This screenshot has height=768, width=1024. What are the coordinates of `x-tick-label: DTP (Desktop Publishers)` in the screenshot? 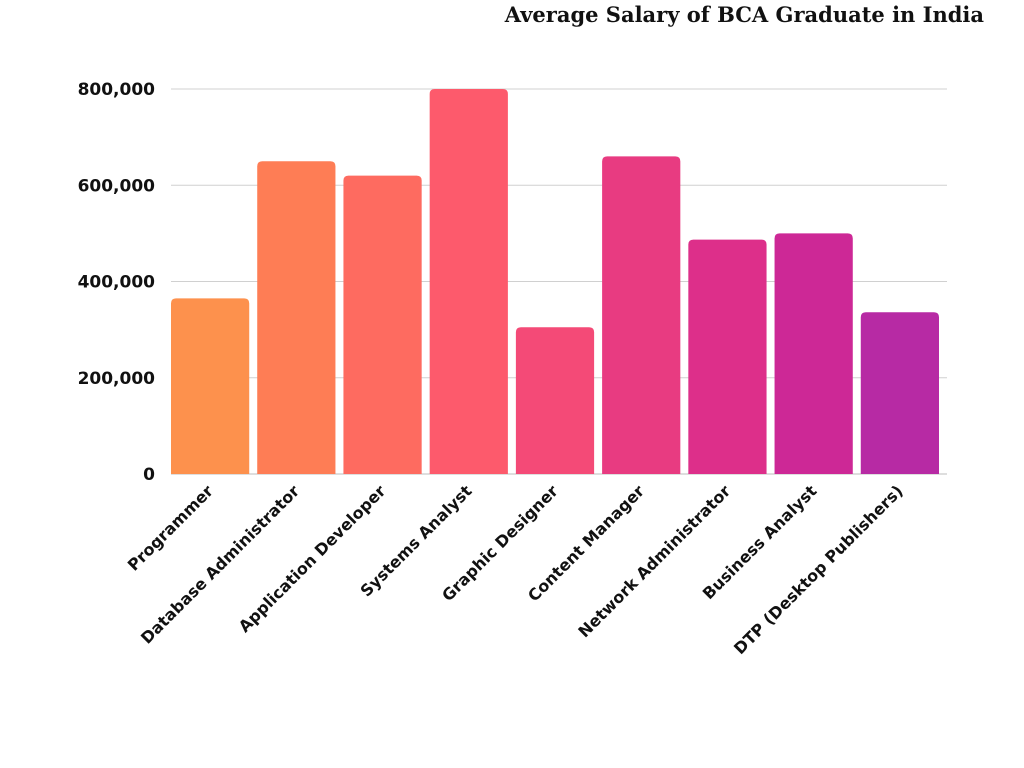 It's located at (818, 569).